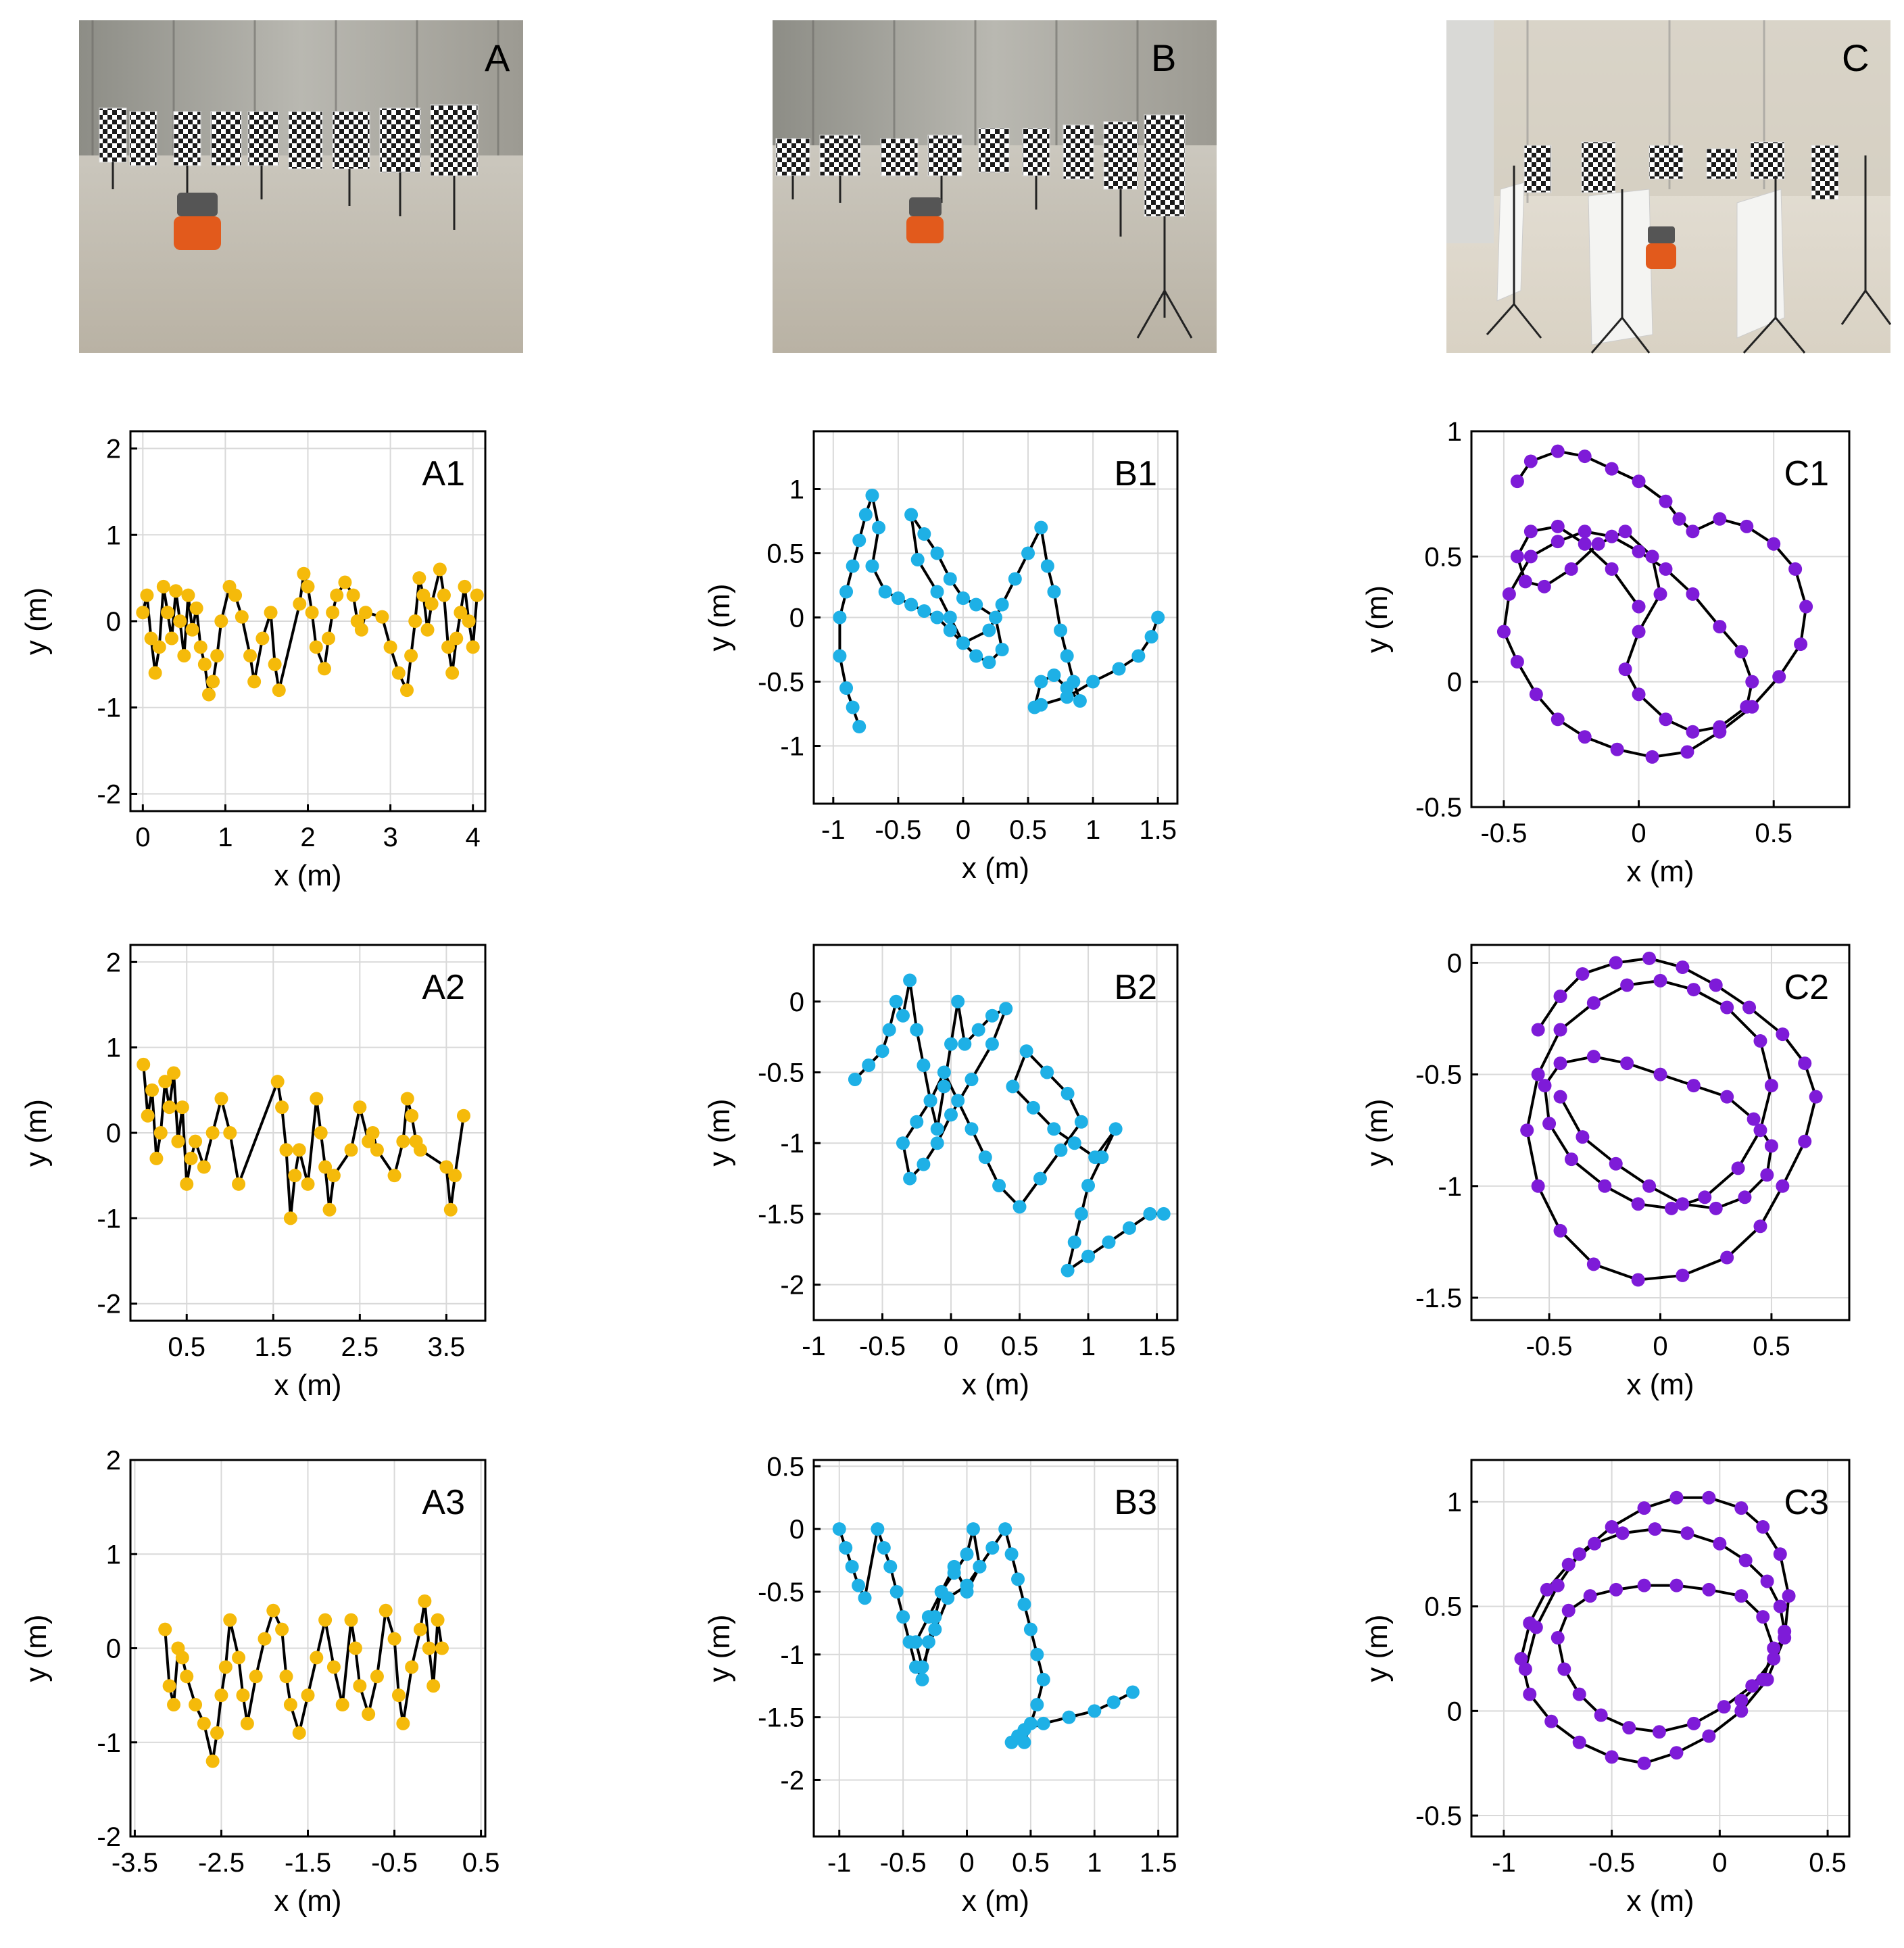 The height and width of the screenshot is (1948, 1904). I want to click on x-tick-label: 0, so click(951, 1346).